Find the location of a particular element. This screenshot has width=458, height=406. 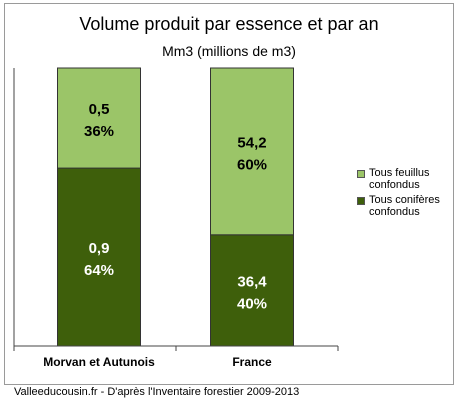

x-tick-label-0: Morvan et Autunois is located at coordinates (99, 362).